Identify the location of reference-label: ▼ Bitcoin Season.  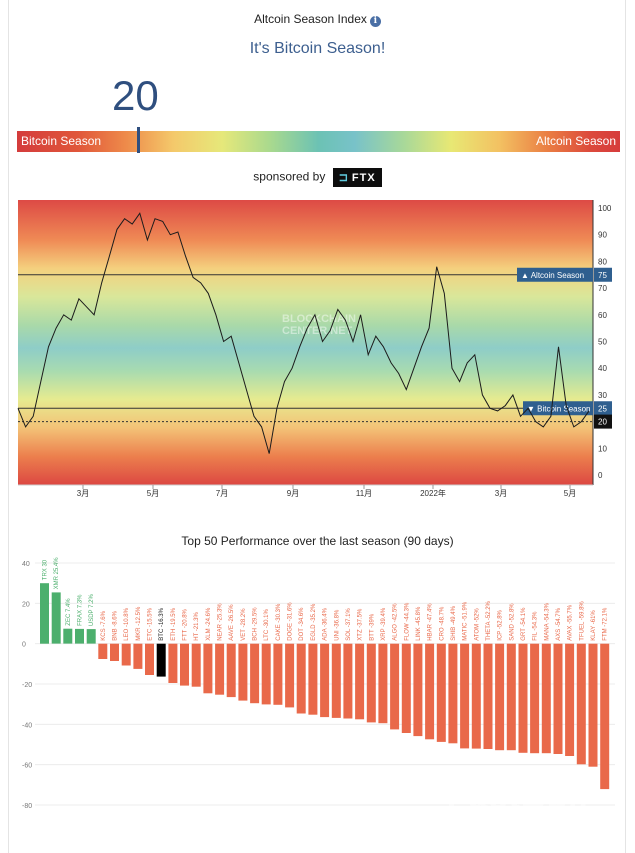
(559, 408).